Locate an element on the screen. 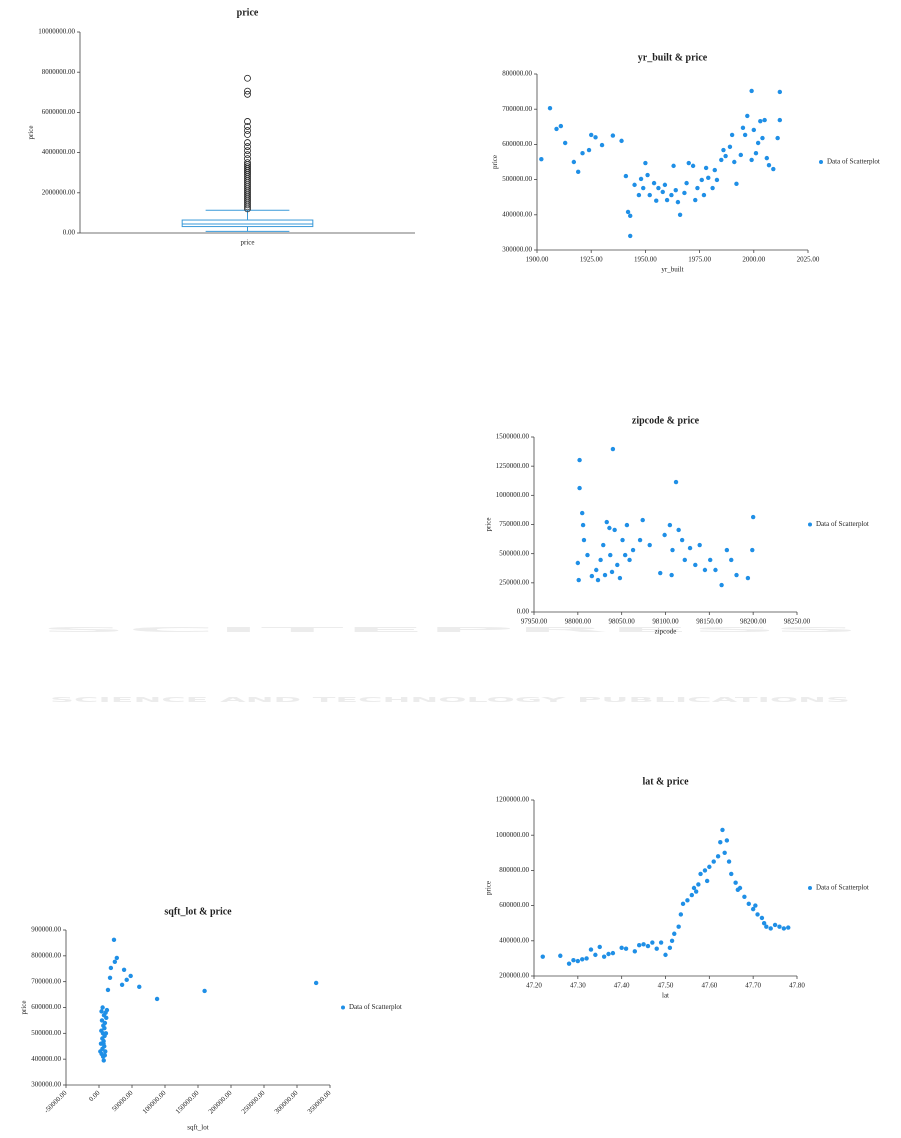 The image size is (901, 1138). y-tick-label: 1250000.00 is located at coordinates (513, 466).